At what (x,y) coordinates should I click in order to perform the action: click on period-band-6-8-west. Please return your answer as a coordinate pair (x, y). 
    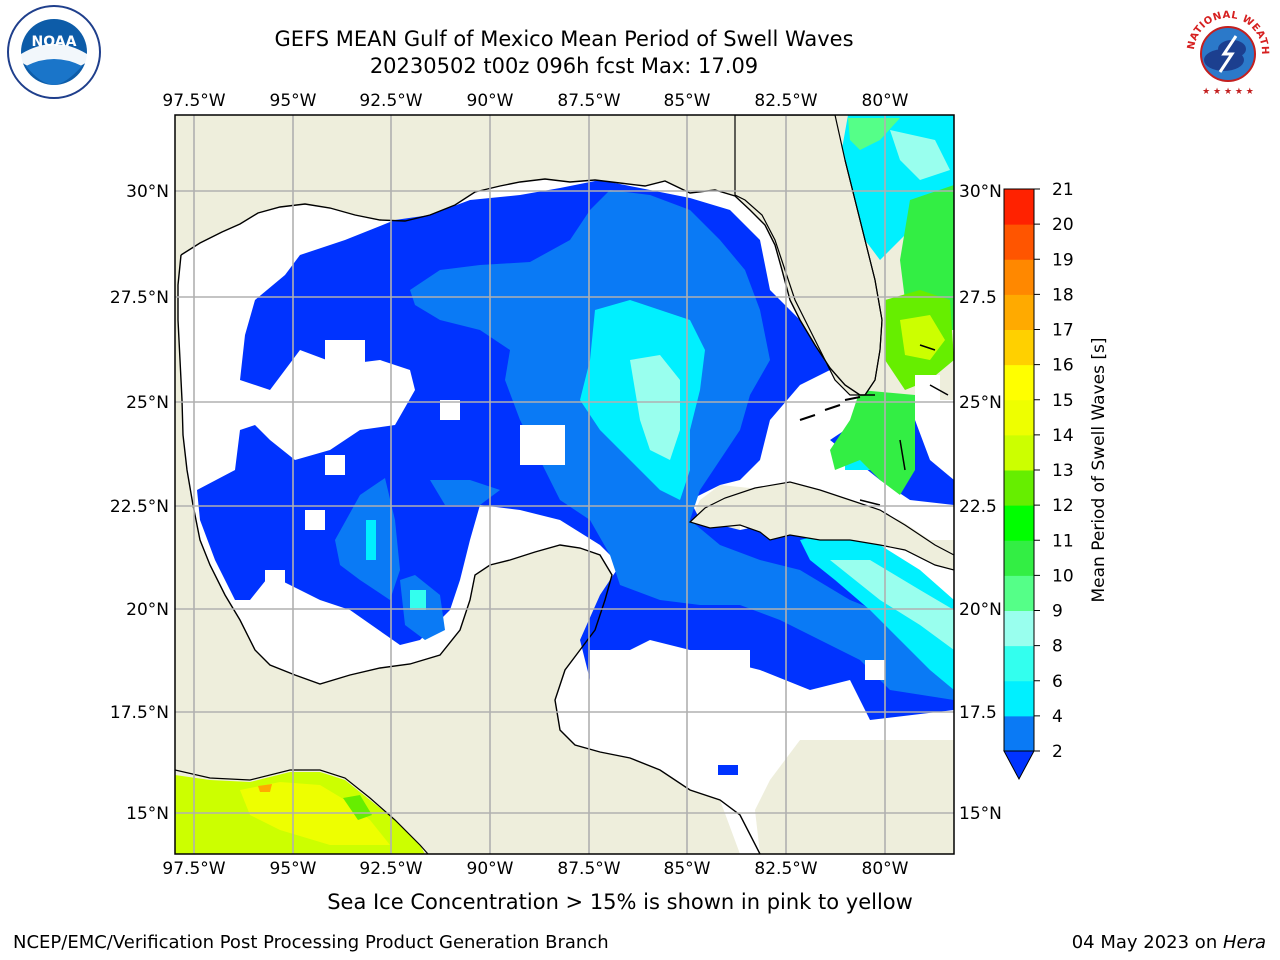
    Looking at the image, I should click on (371, 540).